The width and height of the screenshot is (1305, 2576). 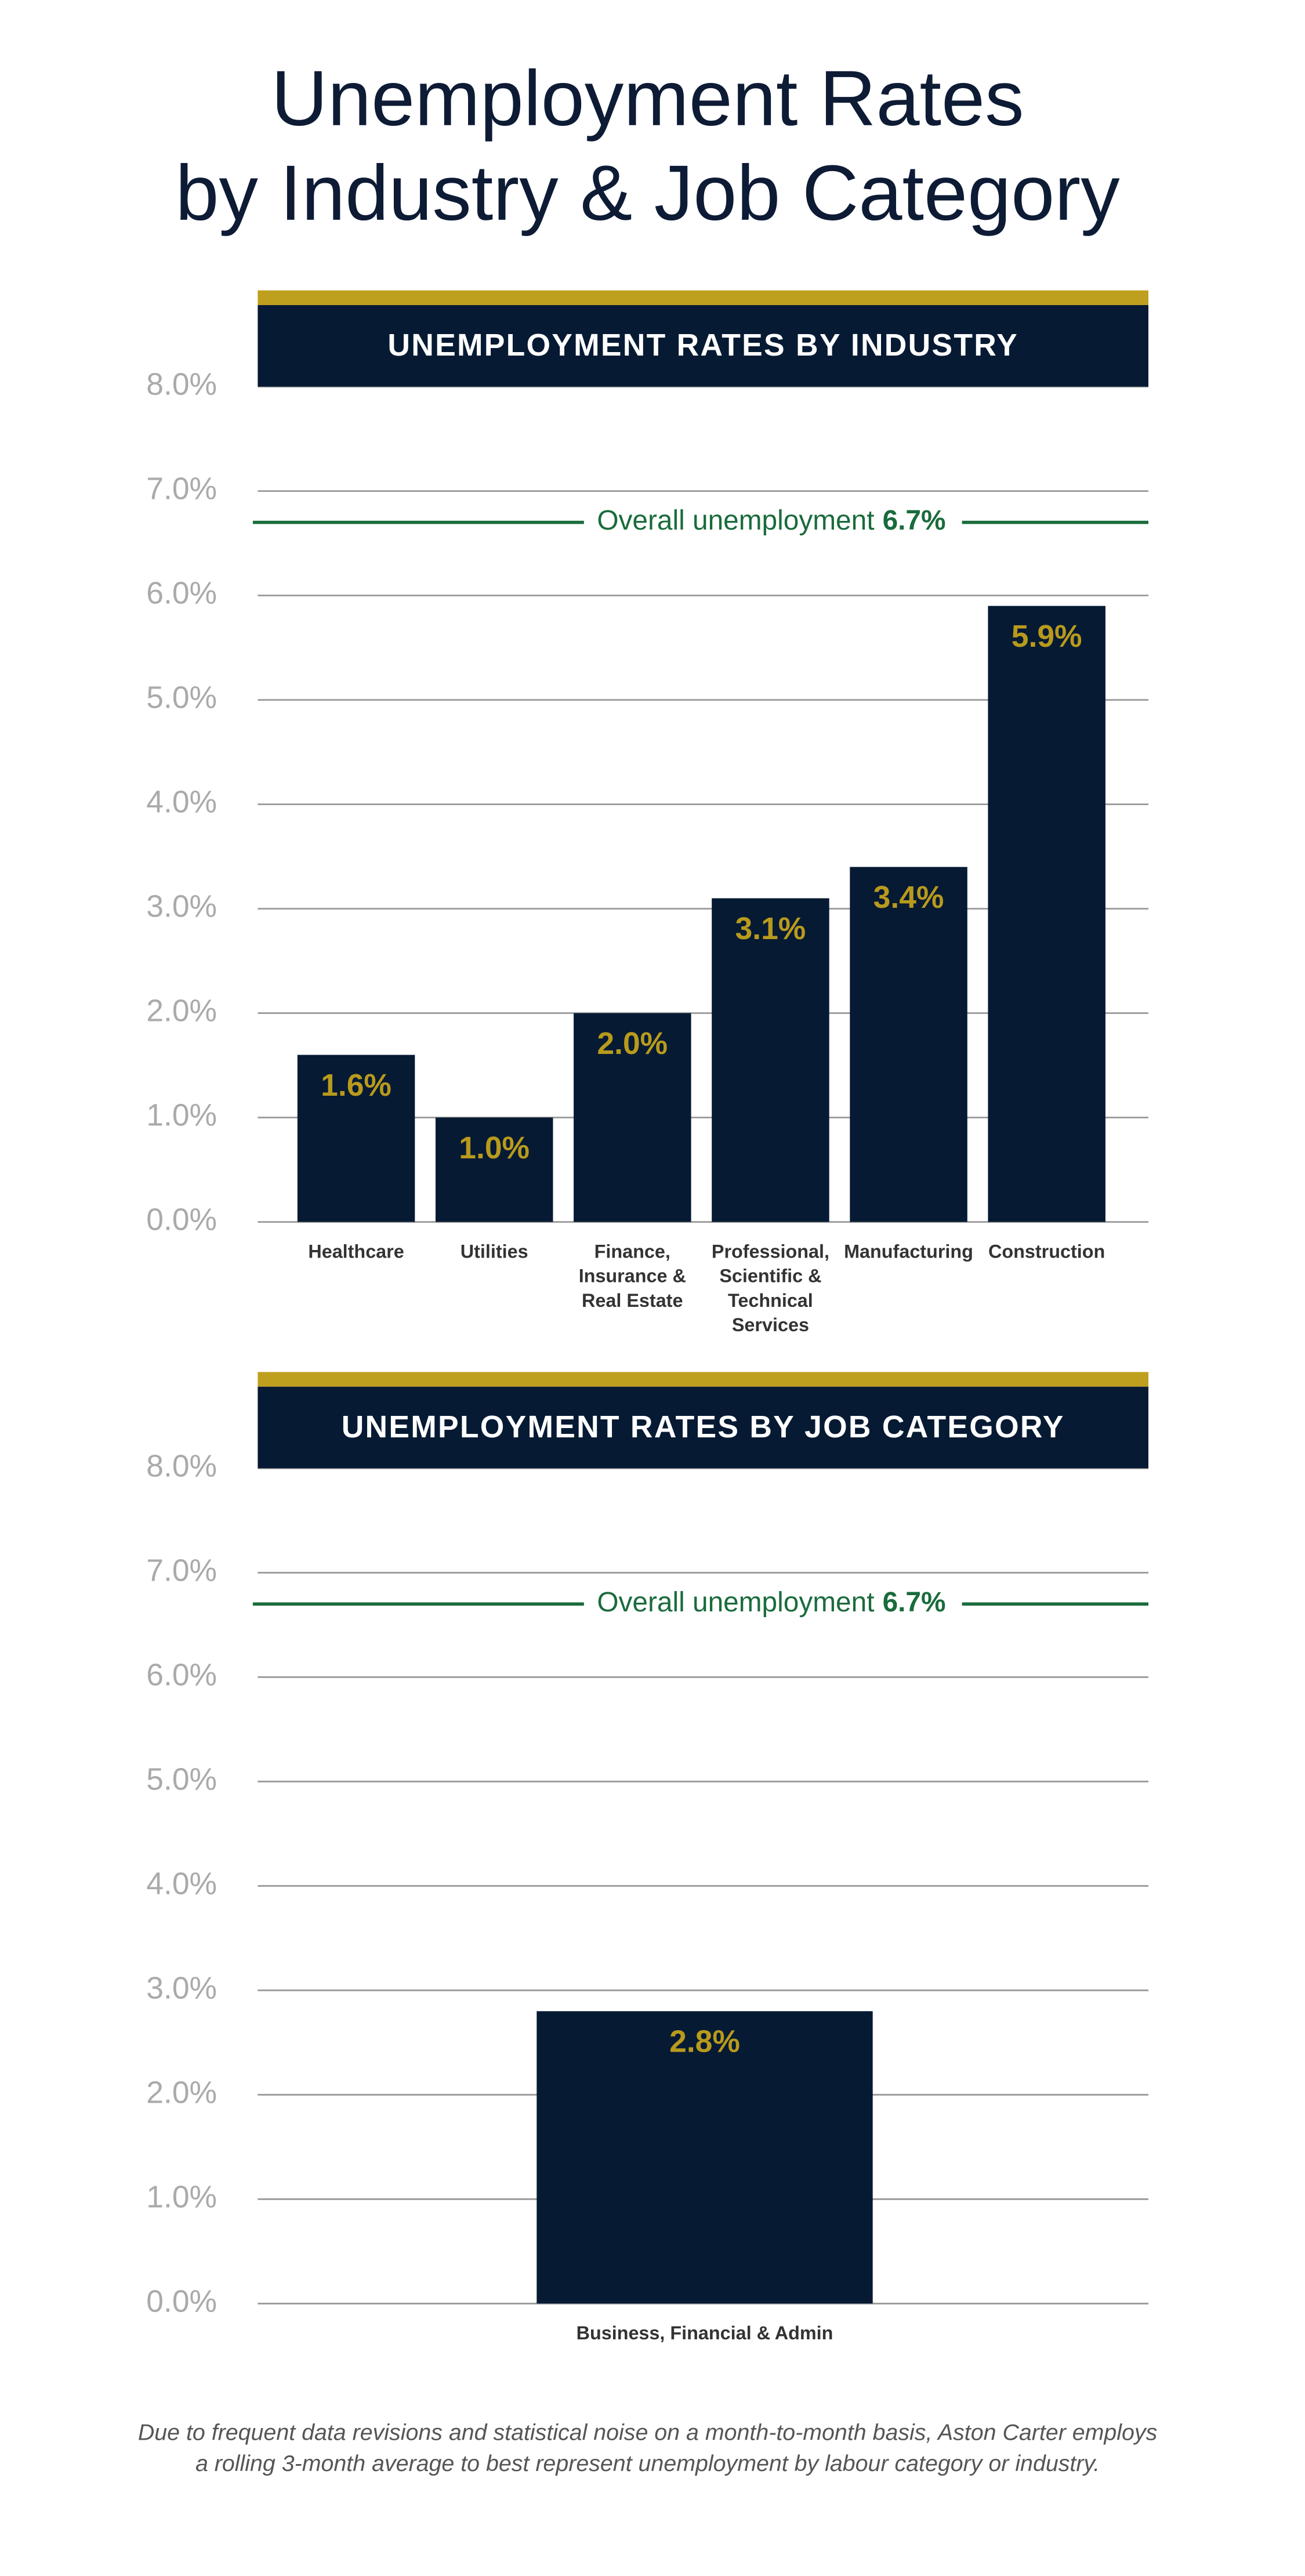 I want to click on x-tick-label: Utilities, so click(x=494, y=1253).